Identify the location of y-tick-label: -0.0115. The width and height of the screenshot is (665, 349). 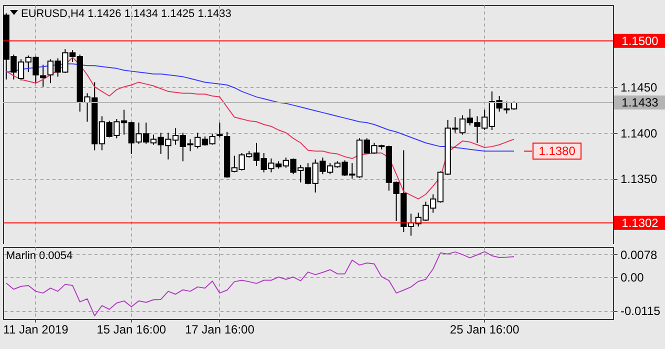
(640, 311).